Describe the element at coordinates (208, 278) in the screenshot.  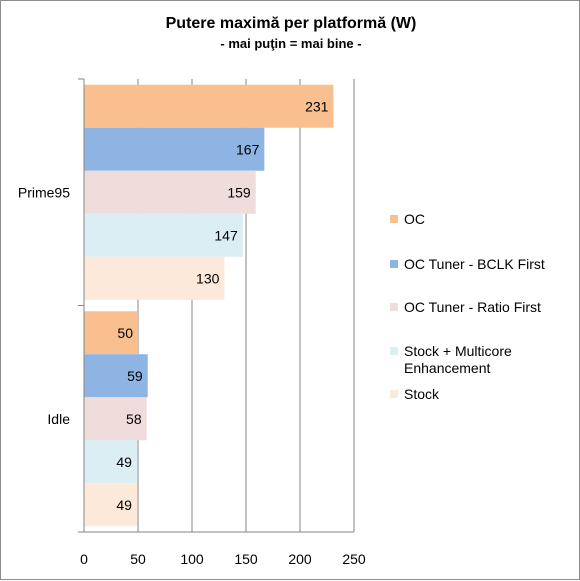
I see `data-label: 130` at that location.